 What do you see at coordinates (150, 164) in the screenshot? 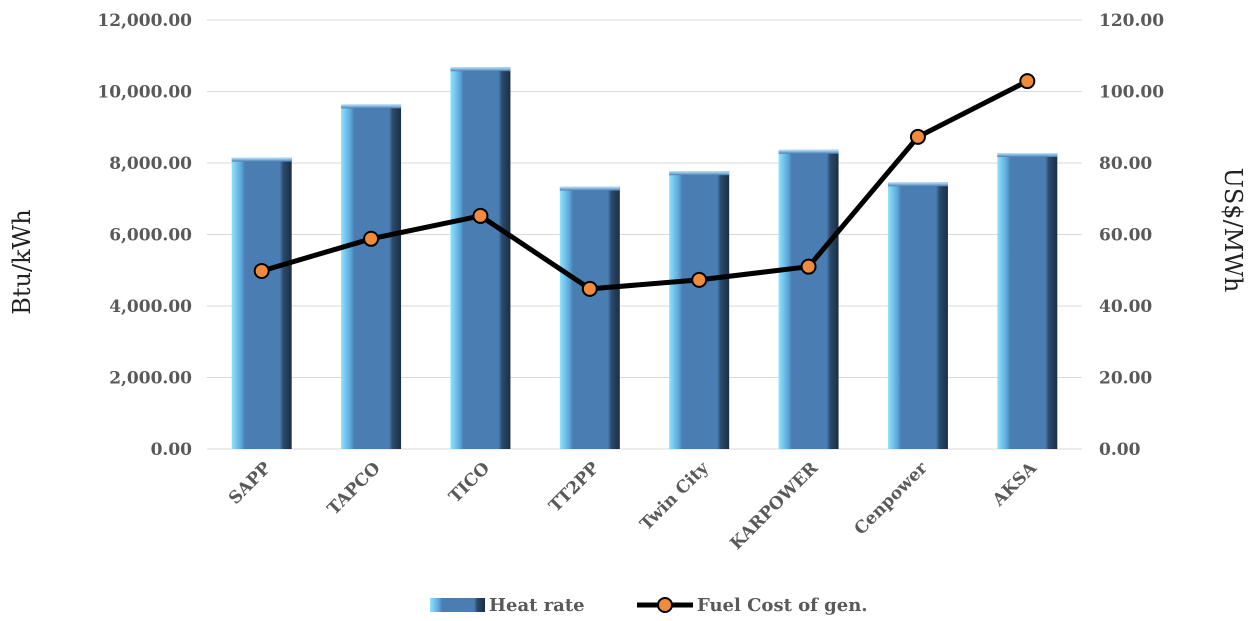
I see `left-tick-label: 8,000.00` at bounding box center [150, 164].